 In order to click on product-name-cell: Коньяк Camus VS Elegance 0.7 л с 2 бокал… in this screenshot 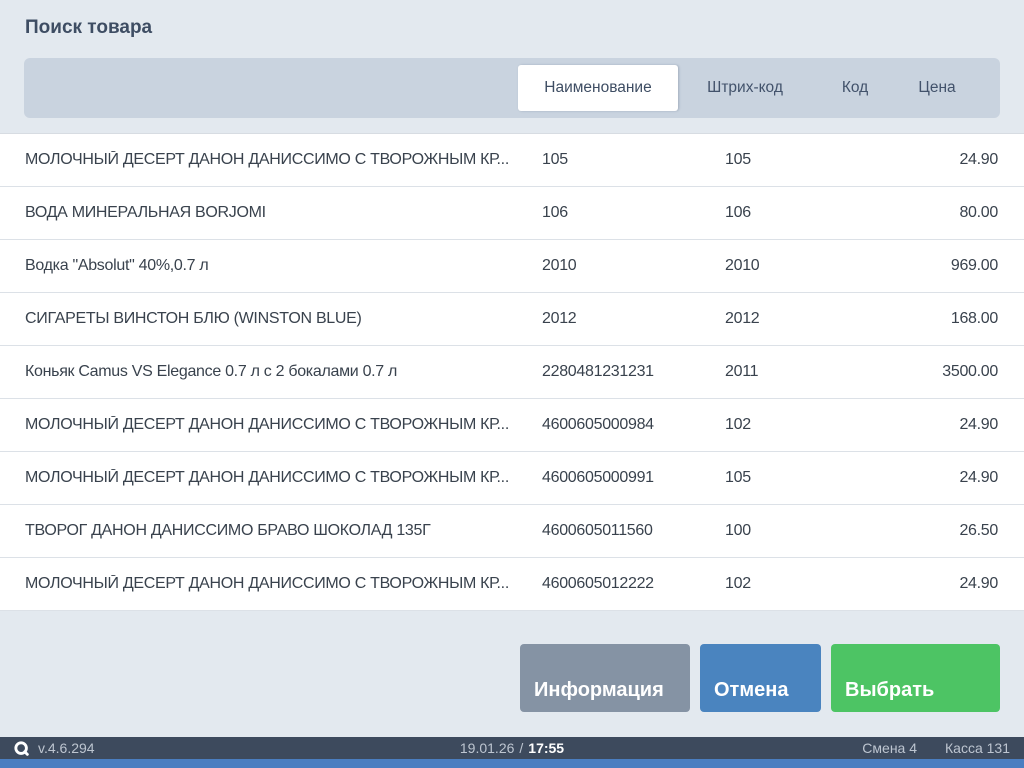, I will do `click(211, 371)`.